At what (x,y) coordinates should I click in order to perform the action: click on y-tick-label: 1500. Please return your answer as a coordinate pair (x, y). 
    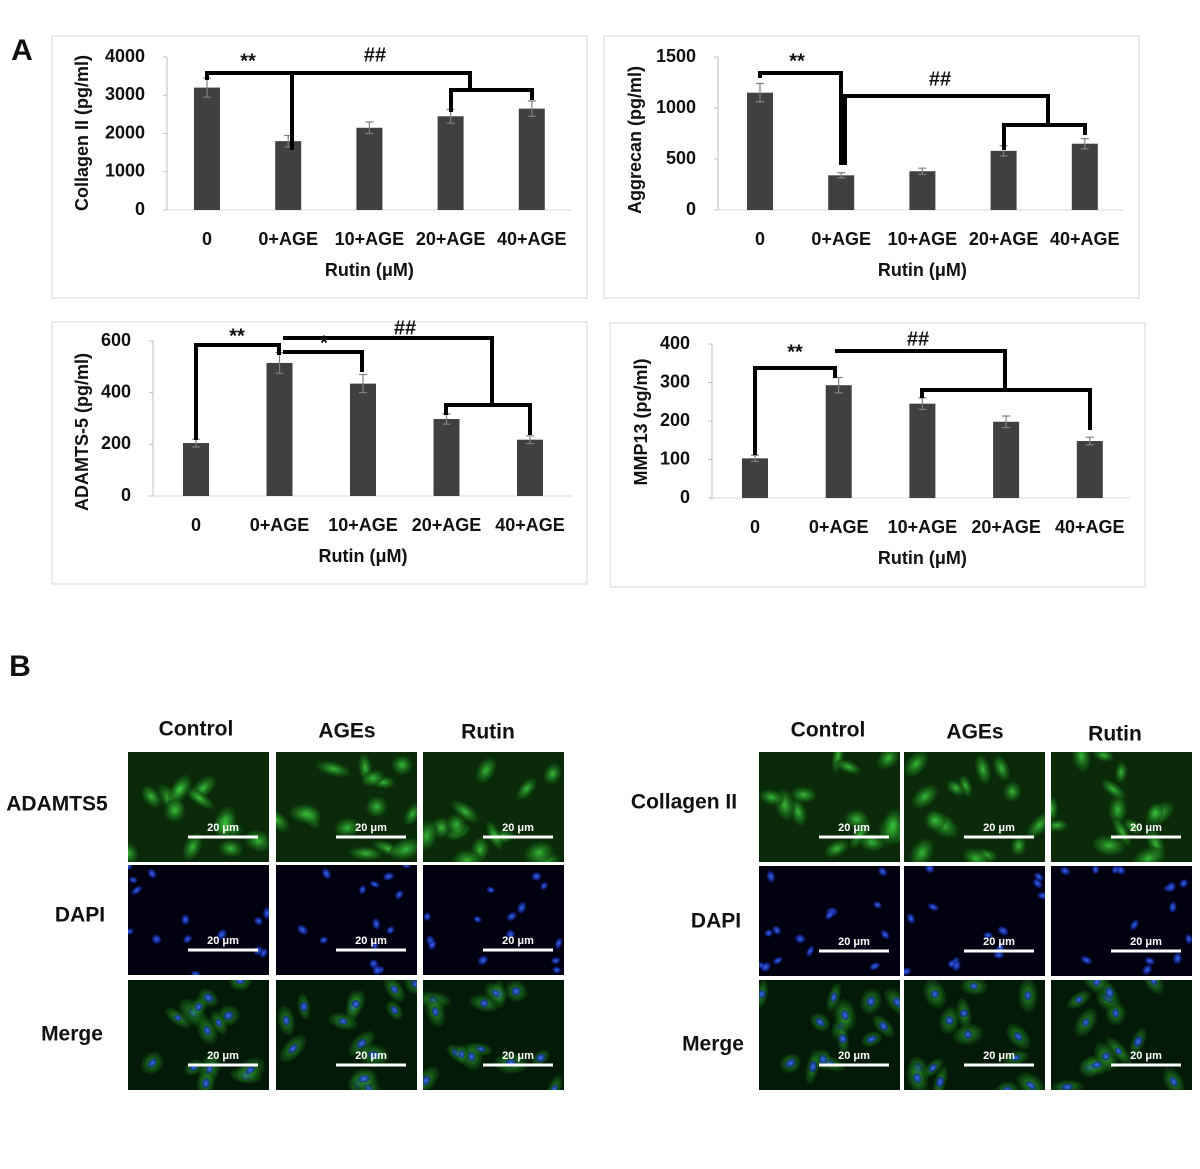
    Looking at the image, I should click on (676, 56).